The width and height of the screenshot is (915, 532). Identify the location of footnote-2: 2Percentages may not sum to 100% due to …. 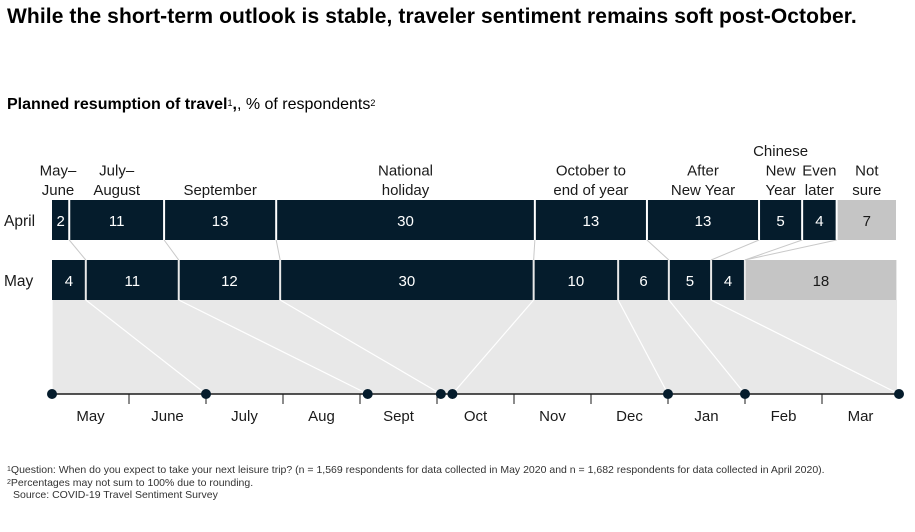
(457, 483).